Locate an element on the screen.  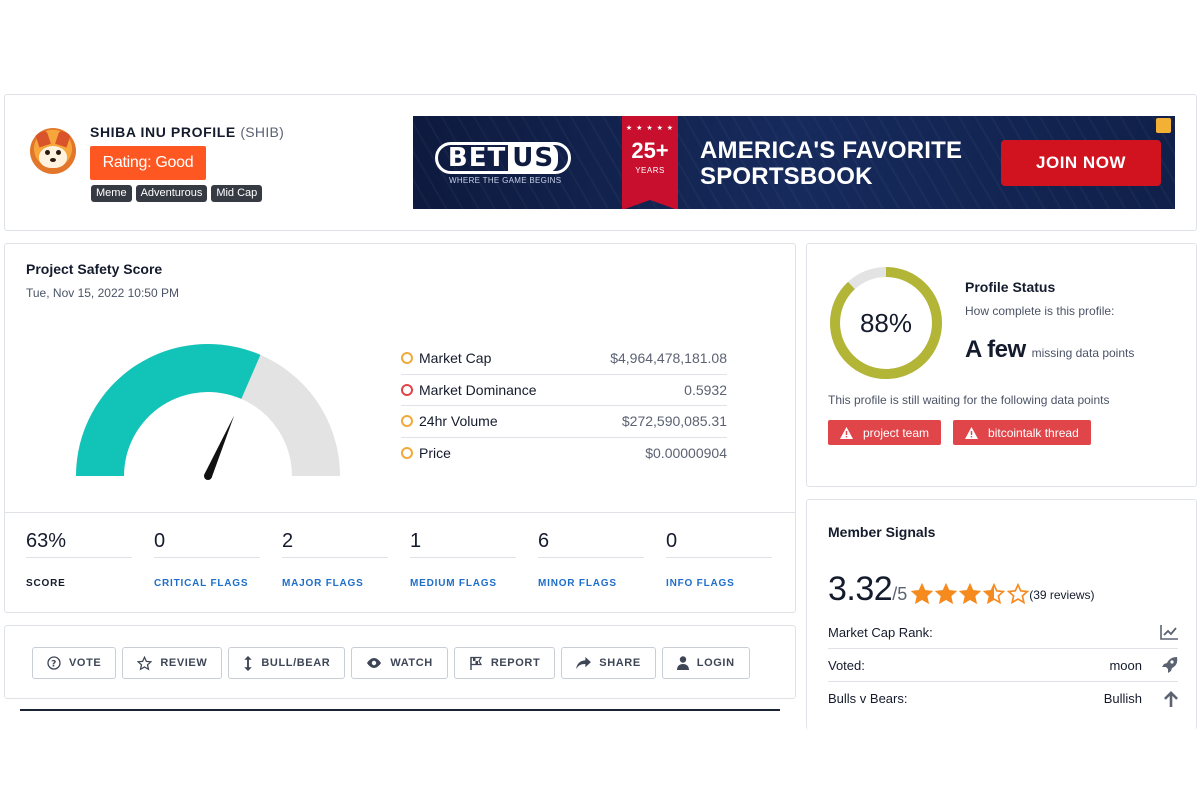
gauge-needle is located at coordinates (219, 446).